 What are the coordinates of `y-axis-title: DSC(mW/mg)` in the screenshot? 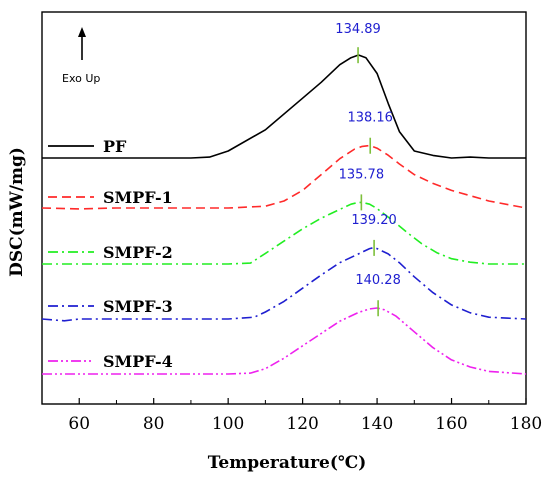 It's located at (17, 212).